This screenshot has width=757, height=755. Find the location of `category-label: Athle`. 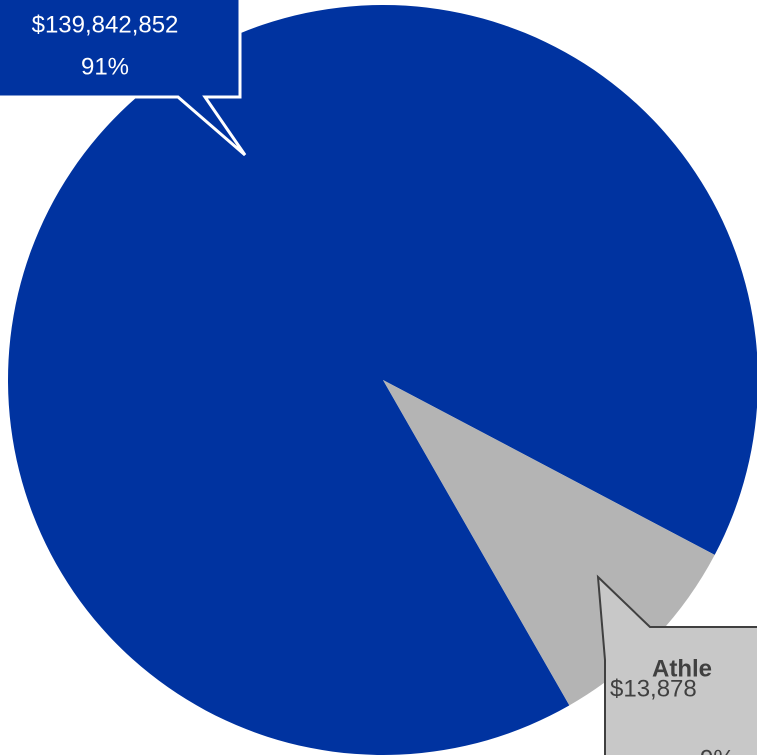

category-label: Athle is located at coordinates (682, 668).